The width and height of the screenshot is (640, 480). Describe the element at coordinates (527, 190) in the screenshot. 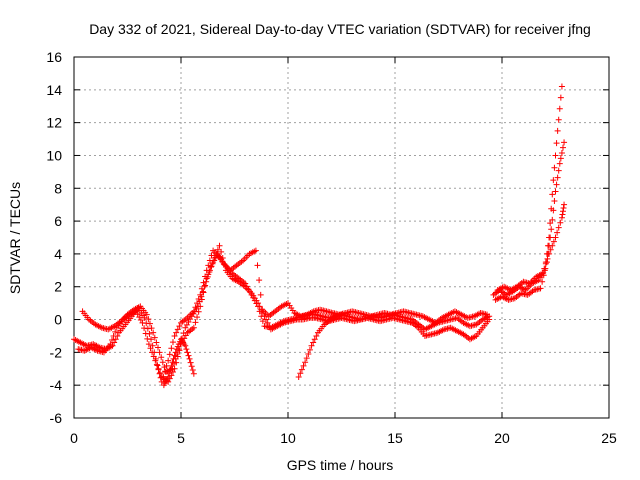

I see `series-branch-late` at that location.